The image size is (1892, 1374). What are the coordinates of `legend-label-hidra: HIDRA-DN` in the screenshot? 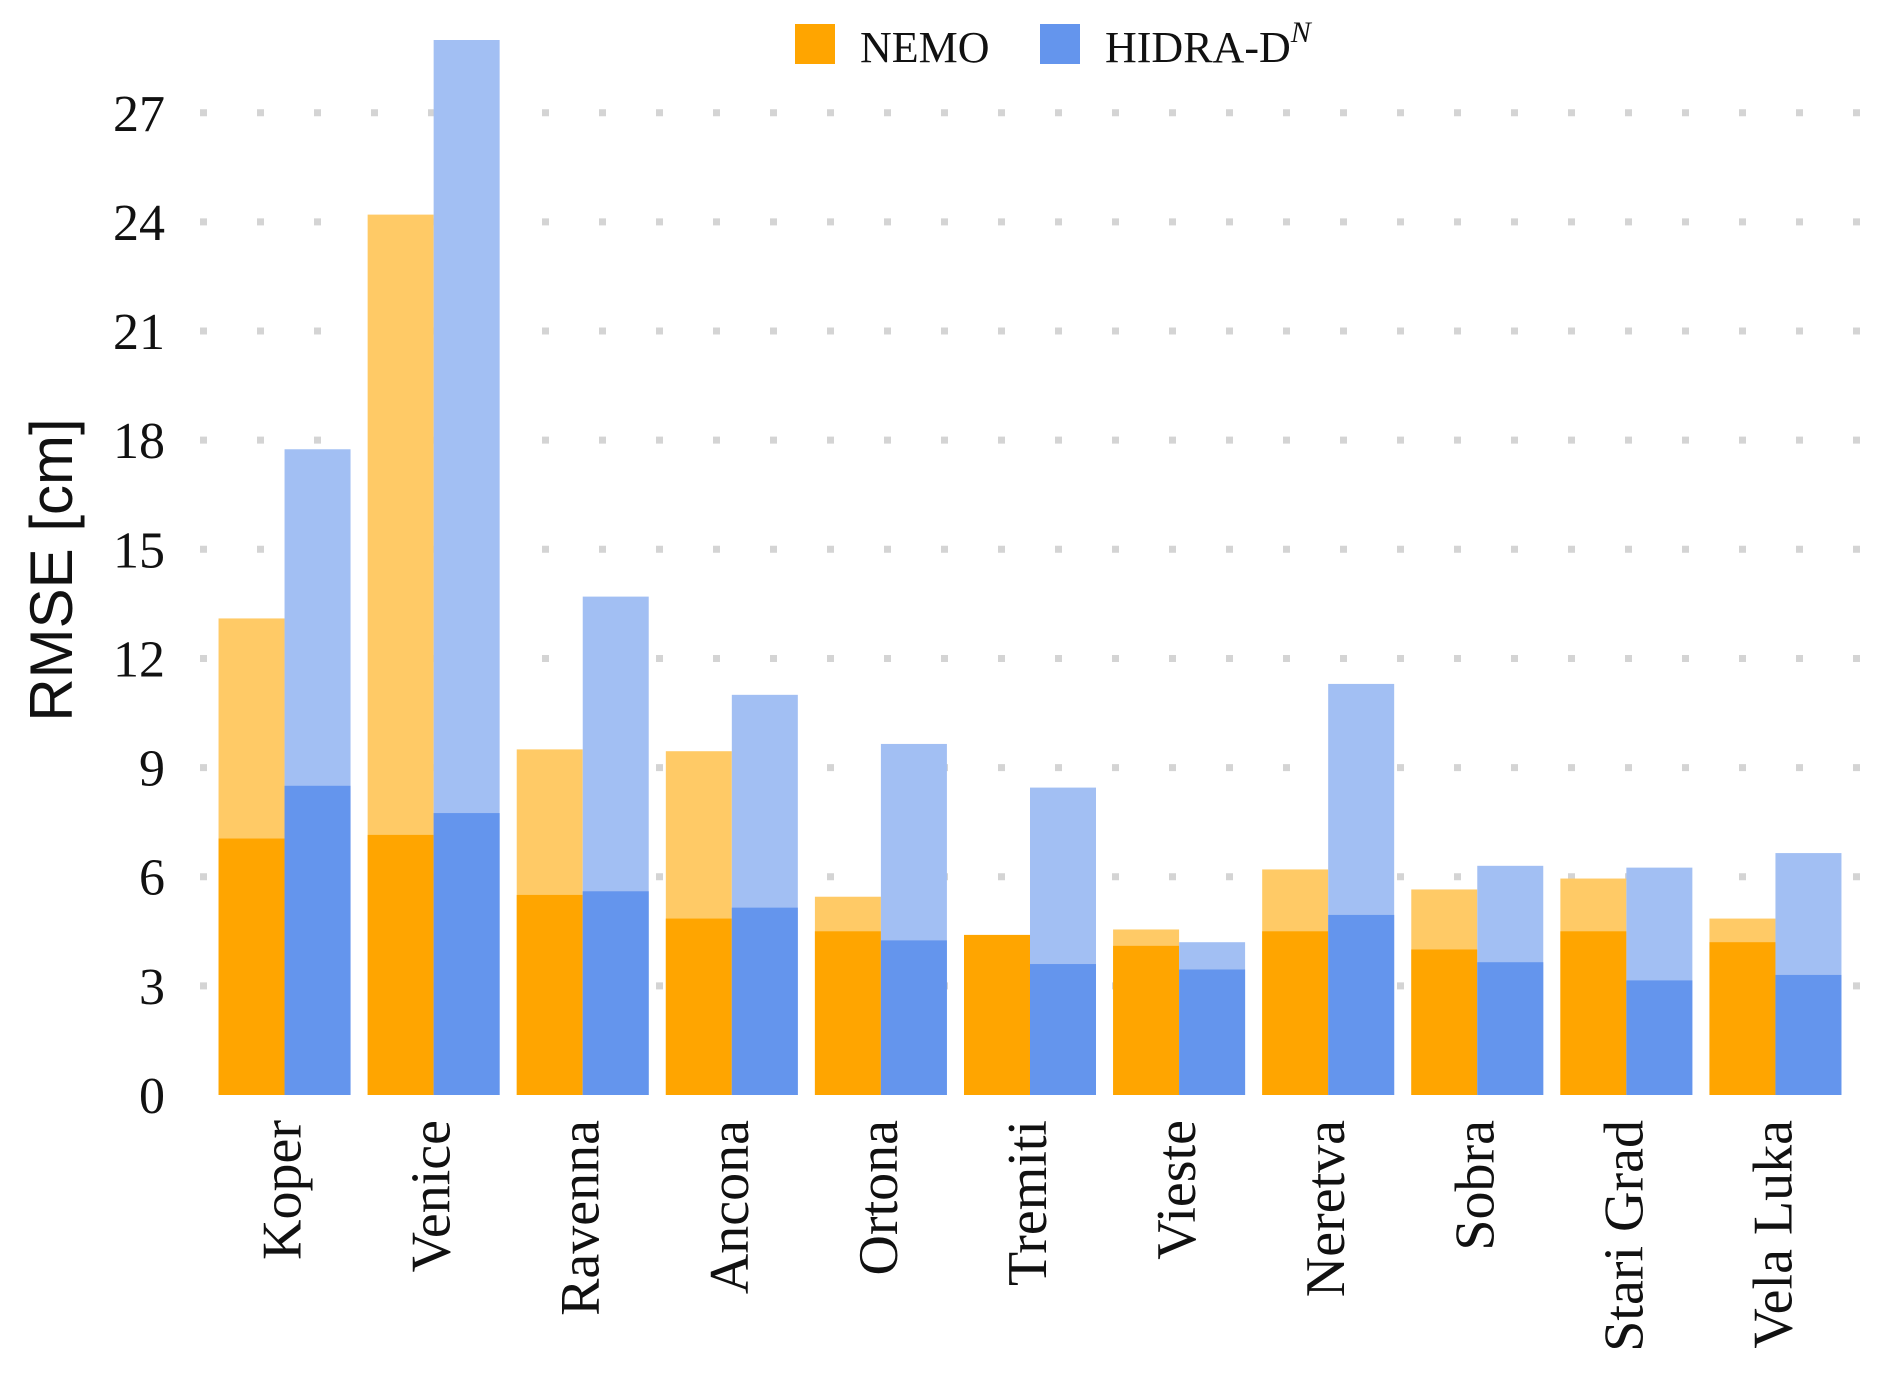 It's located at (1209, 44).